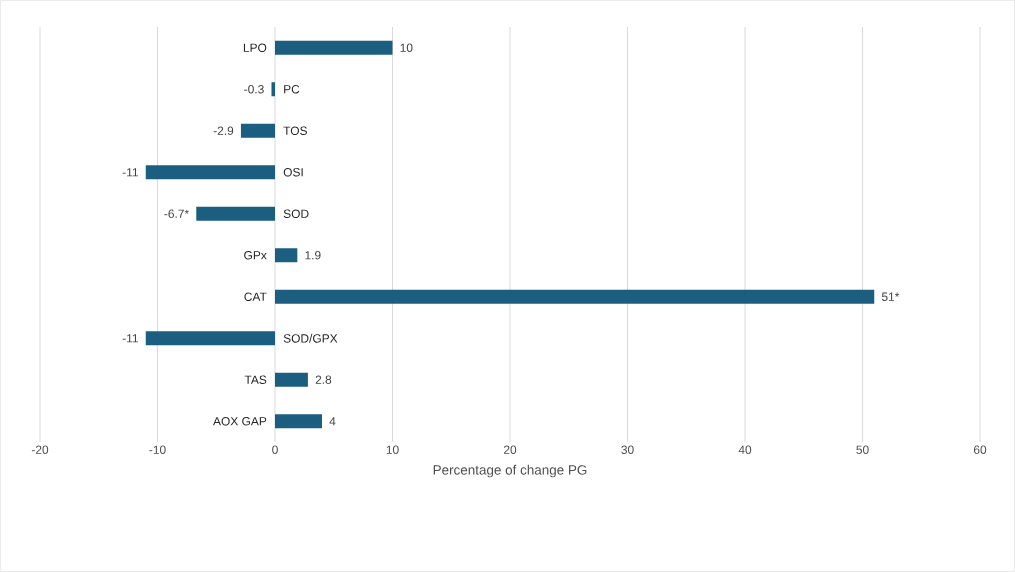 Image resolution: width=1015 pixels, height=572 pixels. I want to click on x-axis-title: Percentage of change PG, so click(510, 471).